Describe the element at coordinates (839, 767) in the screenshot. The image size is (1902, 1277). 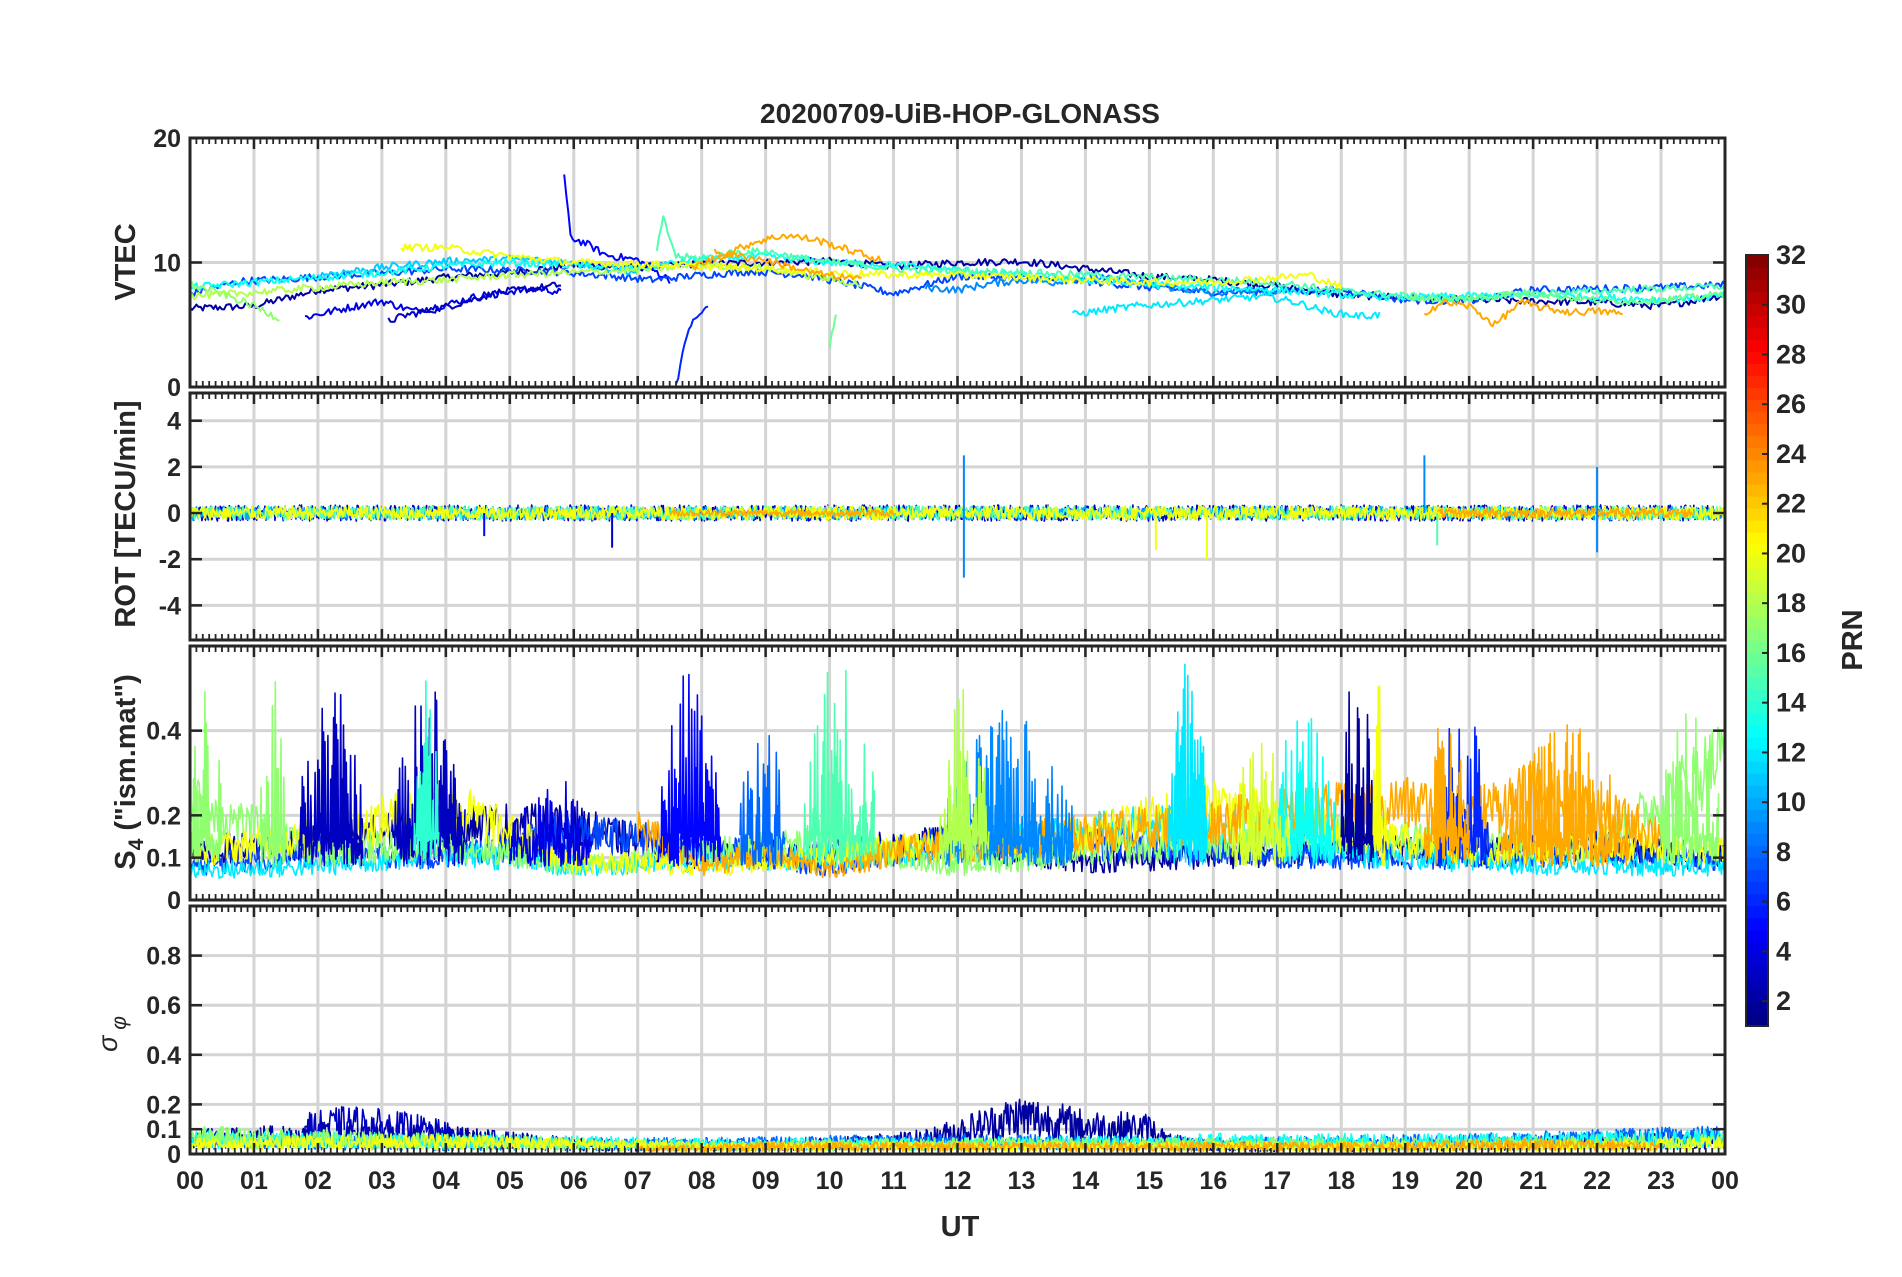
I see `s4-burst-prn15` at that location.